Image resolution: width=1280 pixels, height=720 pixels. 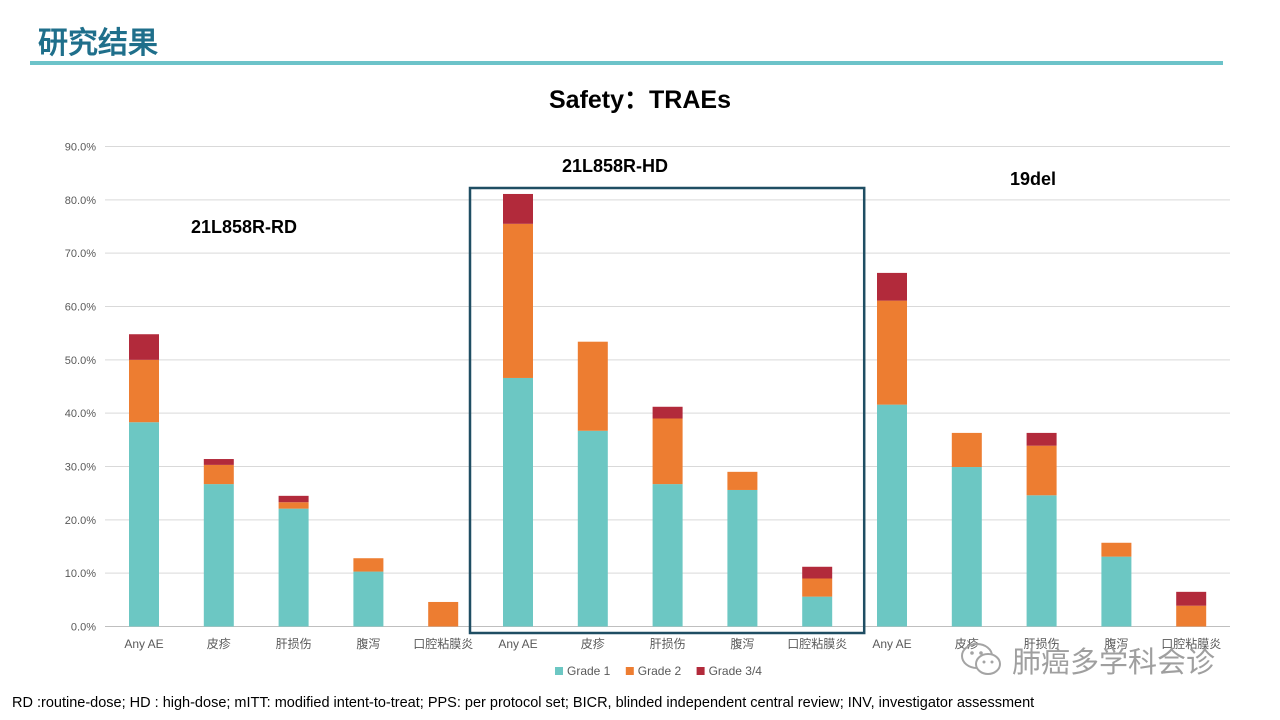 What do you see at coordinates (589, 671) in the screenshot?
I see `legend-label: Grade 1` at bounding box center [589, 671].